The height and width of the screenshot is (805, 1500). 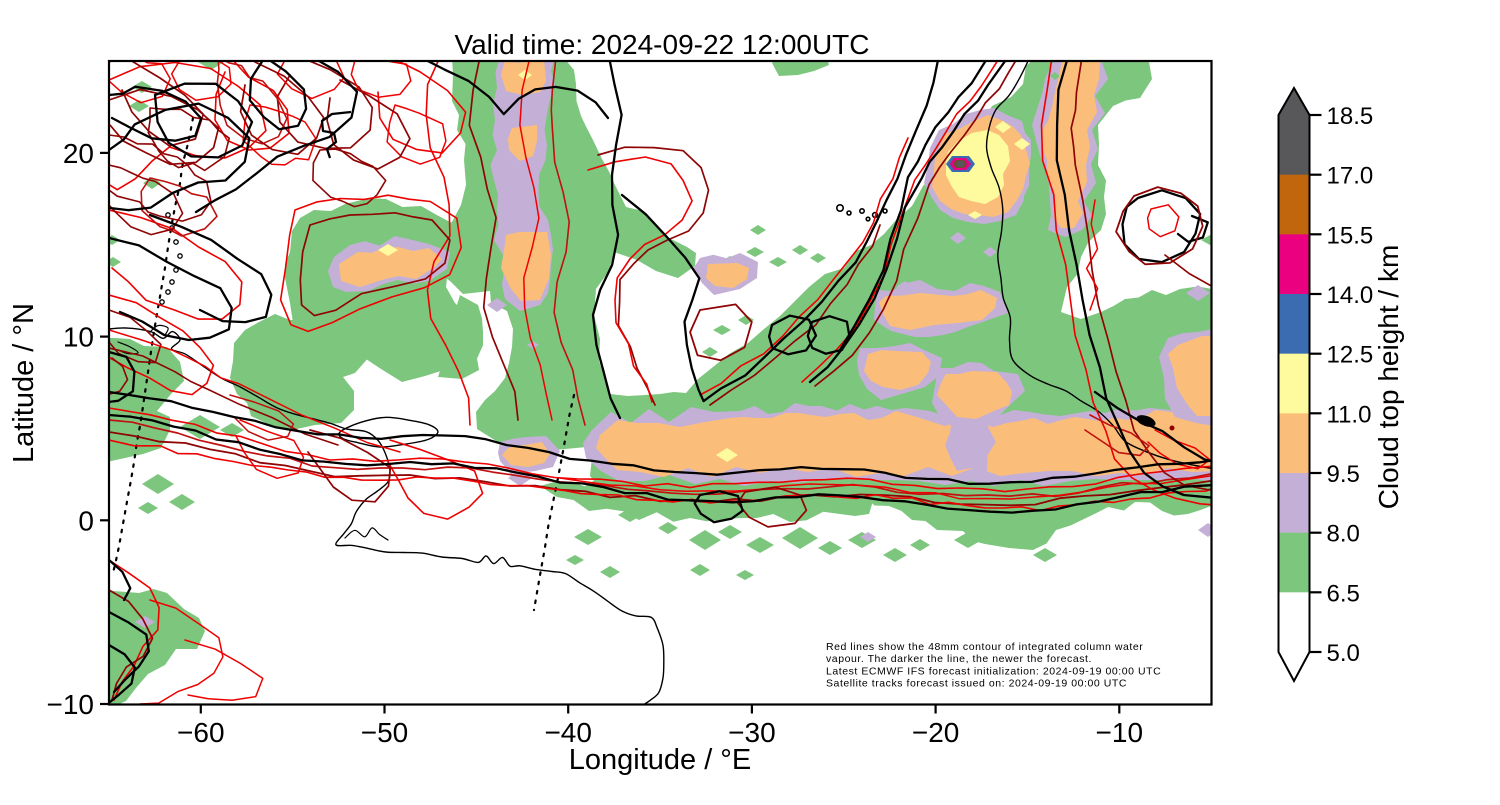 What do you see at coordinates (1349, 414) in the screenshot?
I see `svg-text: 11.0` at bounding box center [1349, 414].